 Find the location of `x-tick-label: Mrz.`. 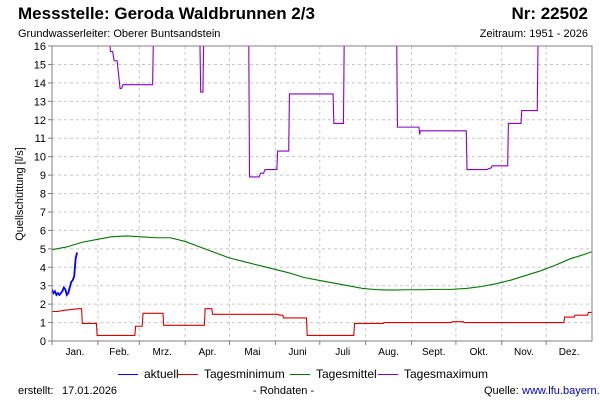

x-tick-label: Mrz. is located at coordinates (161, 352).